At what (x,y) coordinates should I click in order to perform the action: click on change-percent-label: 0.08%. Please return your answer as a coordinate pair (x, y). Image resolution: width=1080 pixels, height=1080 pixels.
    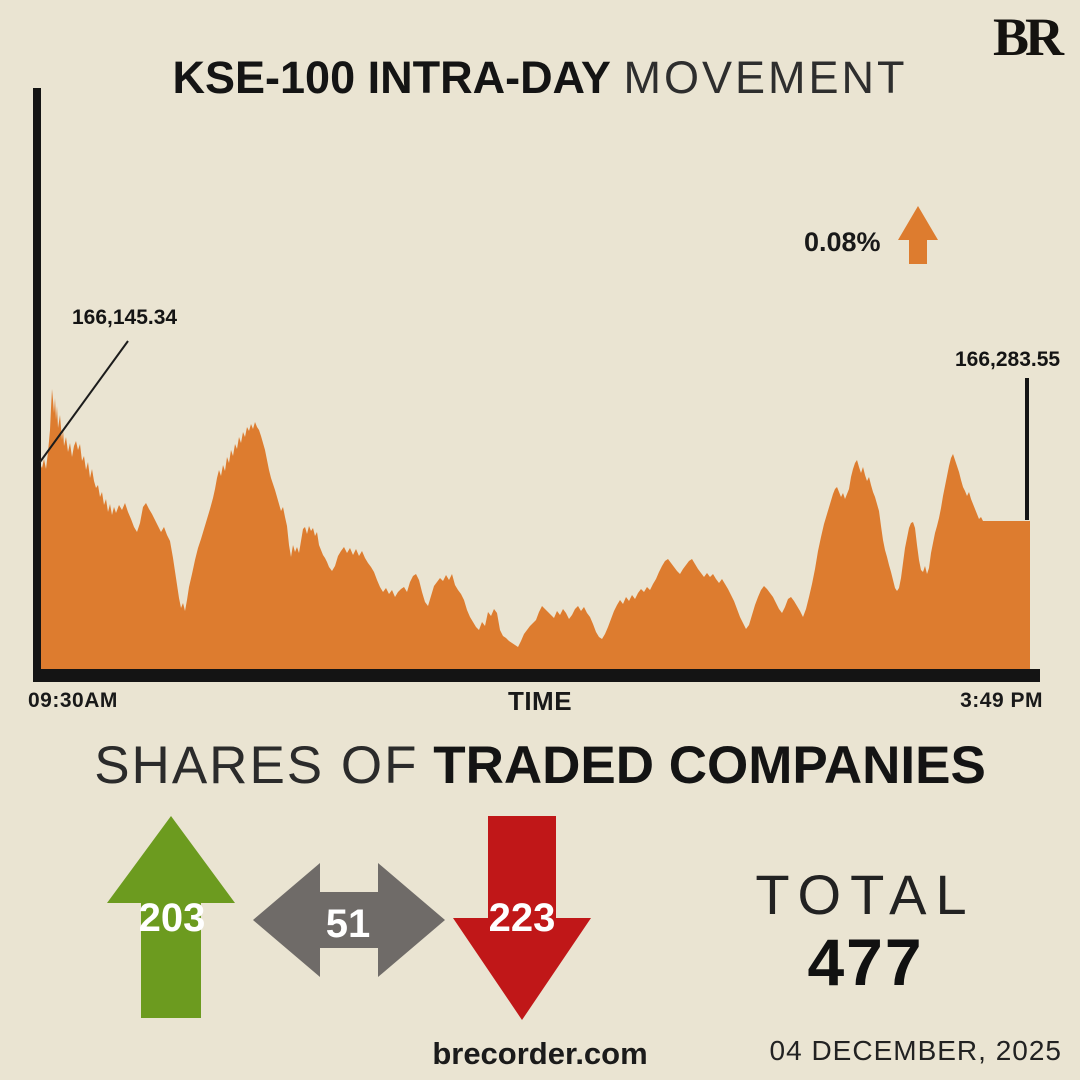
    Looking at the image, I should click on (842, 242).